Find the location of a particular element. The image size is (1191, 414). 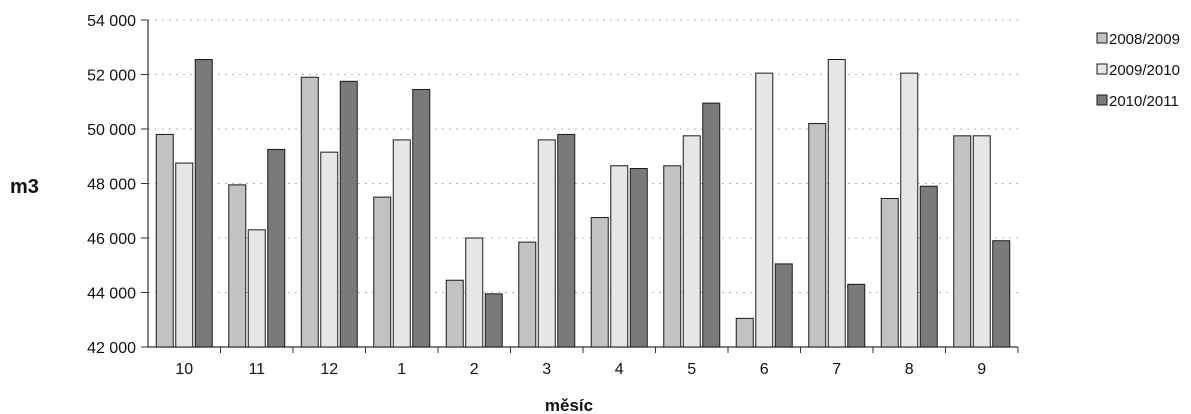

x-tick-label: 8 is located at coordinates (909, 369).